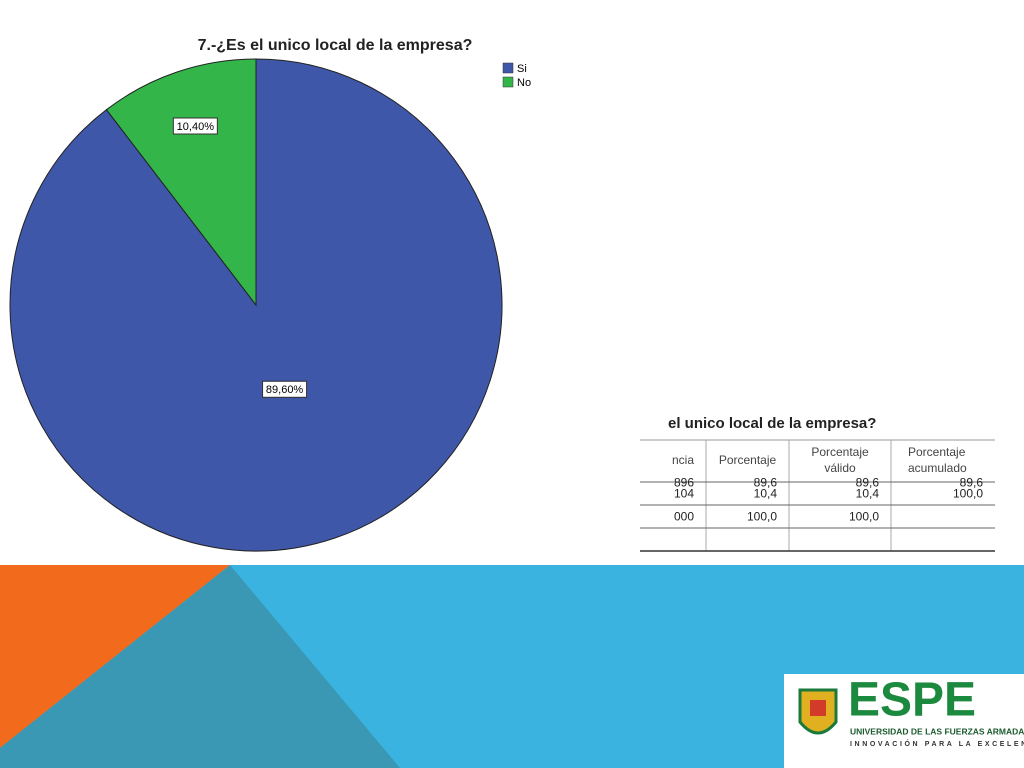 The image size is (1024, 768). I want to click on data-label: 89,60%, so click(285, 390).